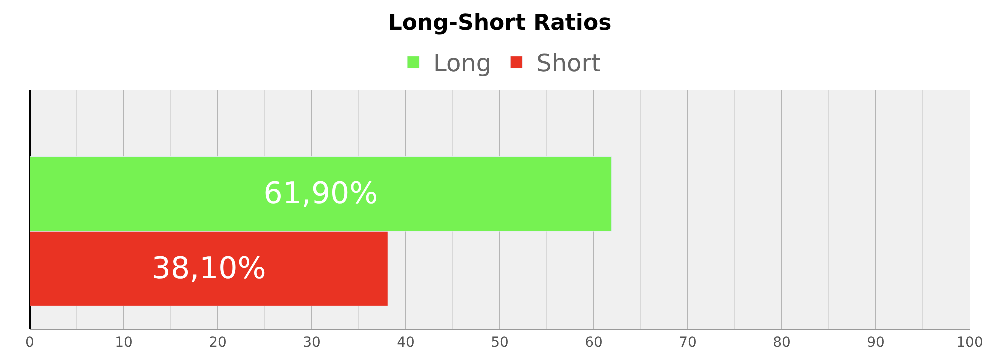 The image size is (1000, 364). What do you see at coordinates (876, 342) in the screenshot?
I see `x-tick-label: 90` at bounding box center [876, 342].